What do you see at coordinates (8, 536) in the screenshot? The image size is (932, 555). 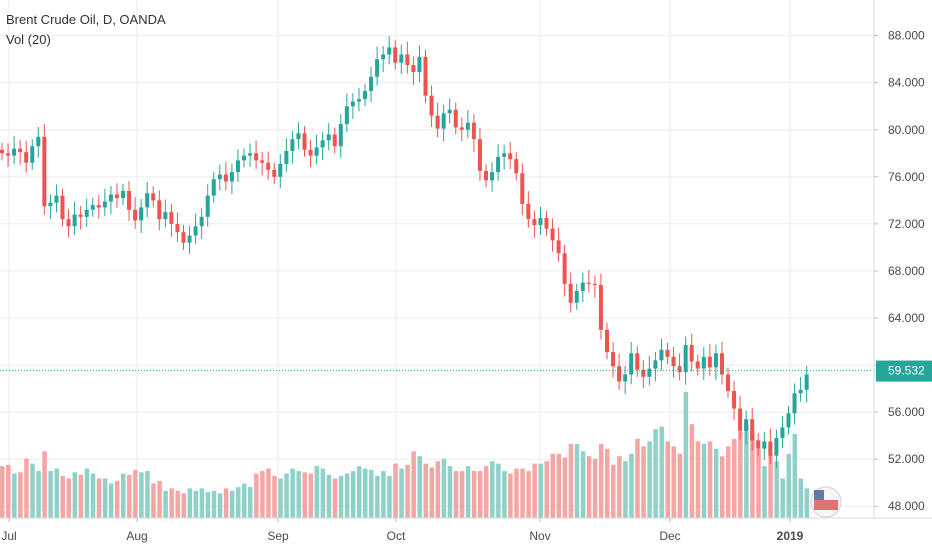 I see `time-tick-label: Jul` at bounding box center [8, 536].